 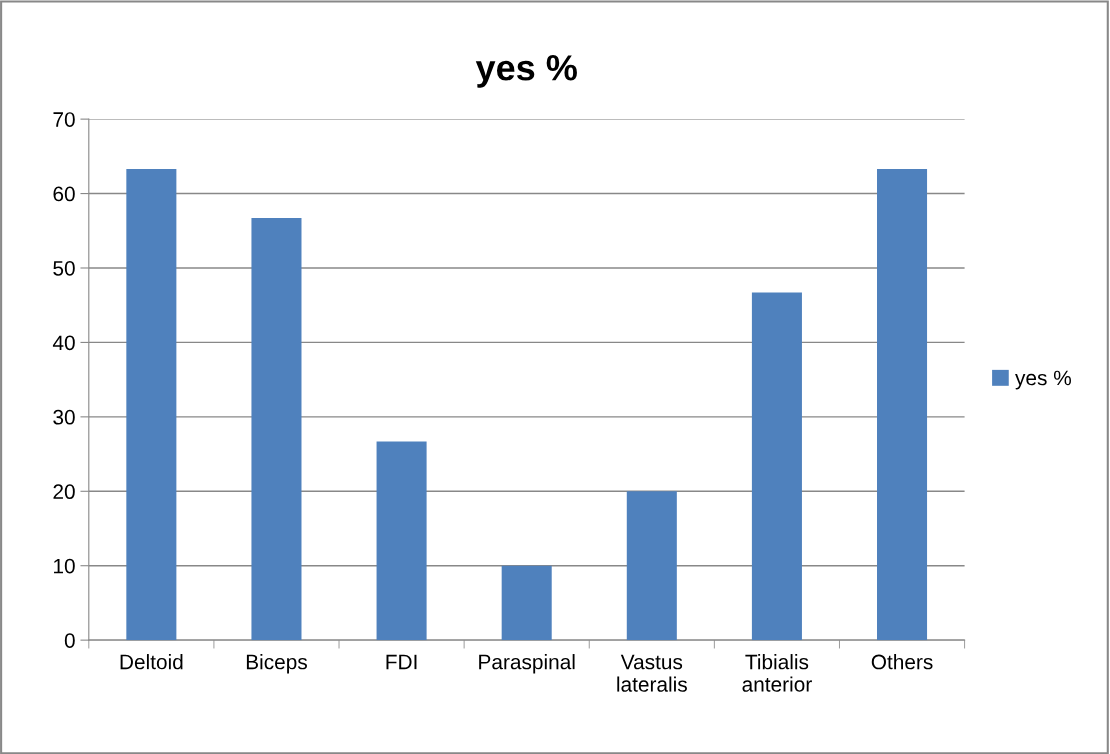 I want to click on x-tick-label: Biceps, so click(x=276, y=664).